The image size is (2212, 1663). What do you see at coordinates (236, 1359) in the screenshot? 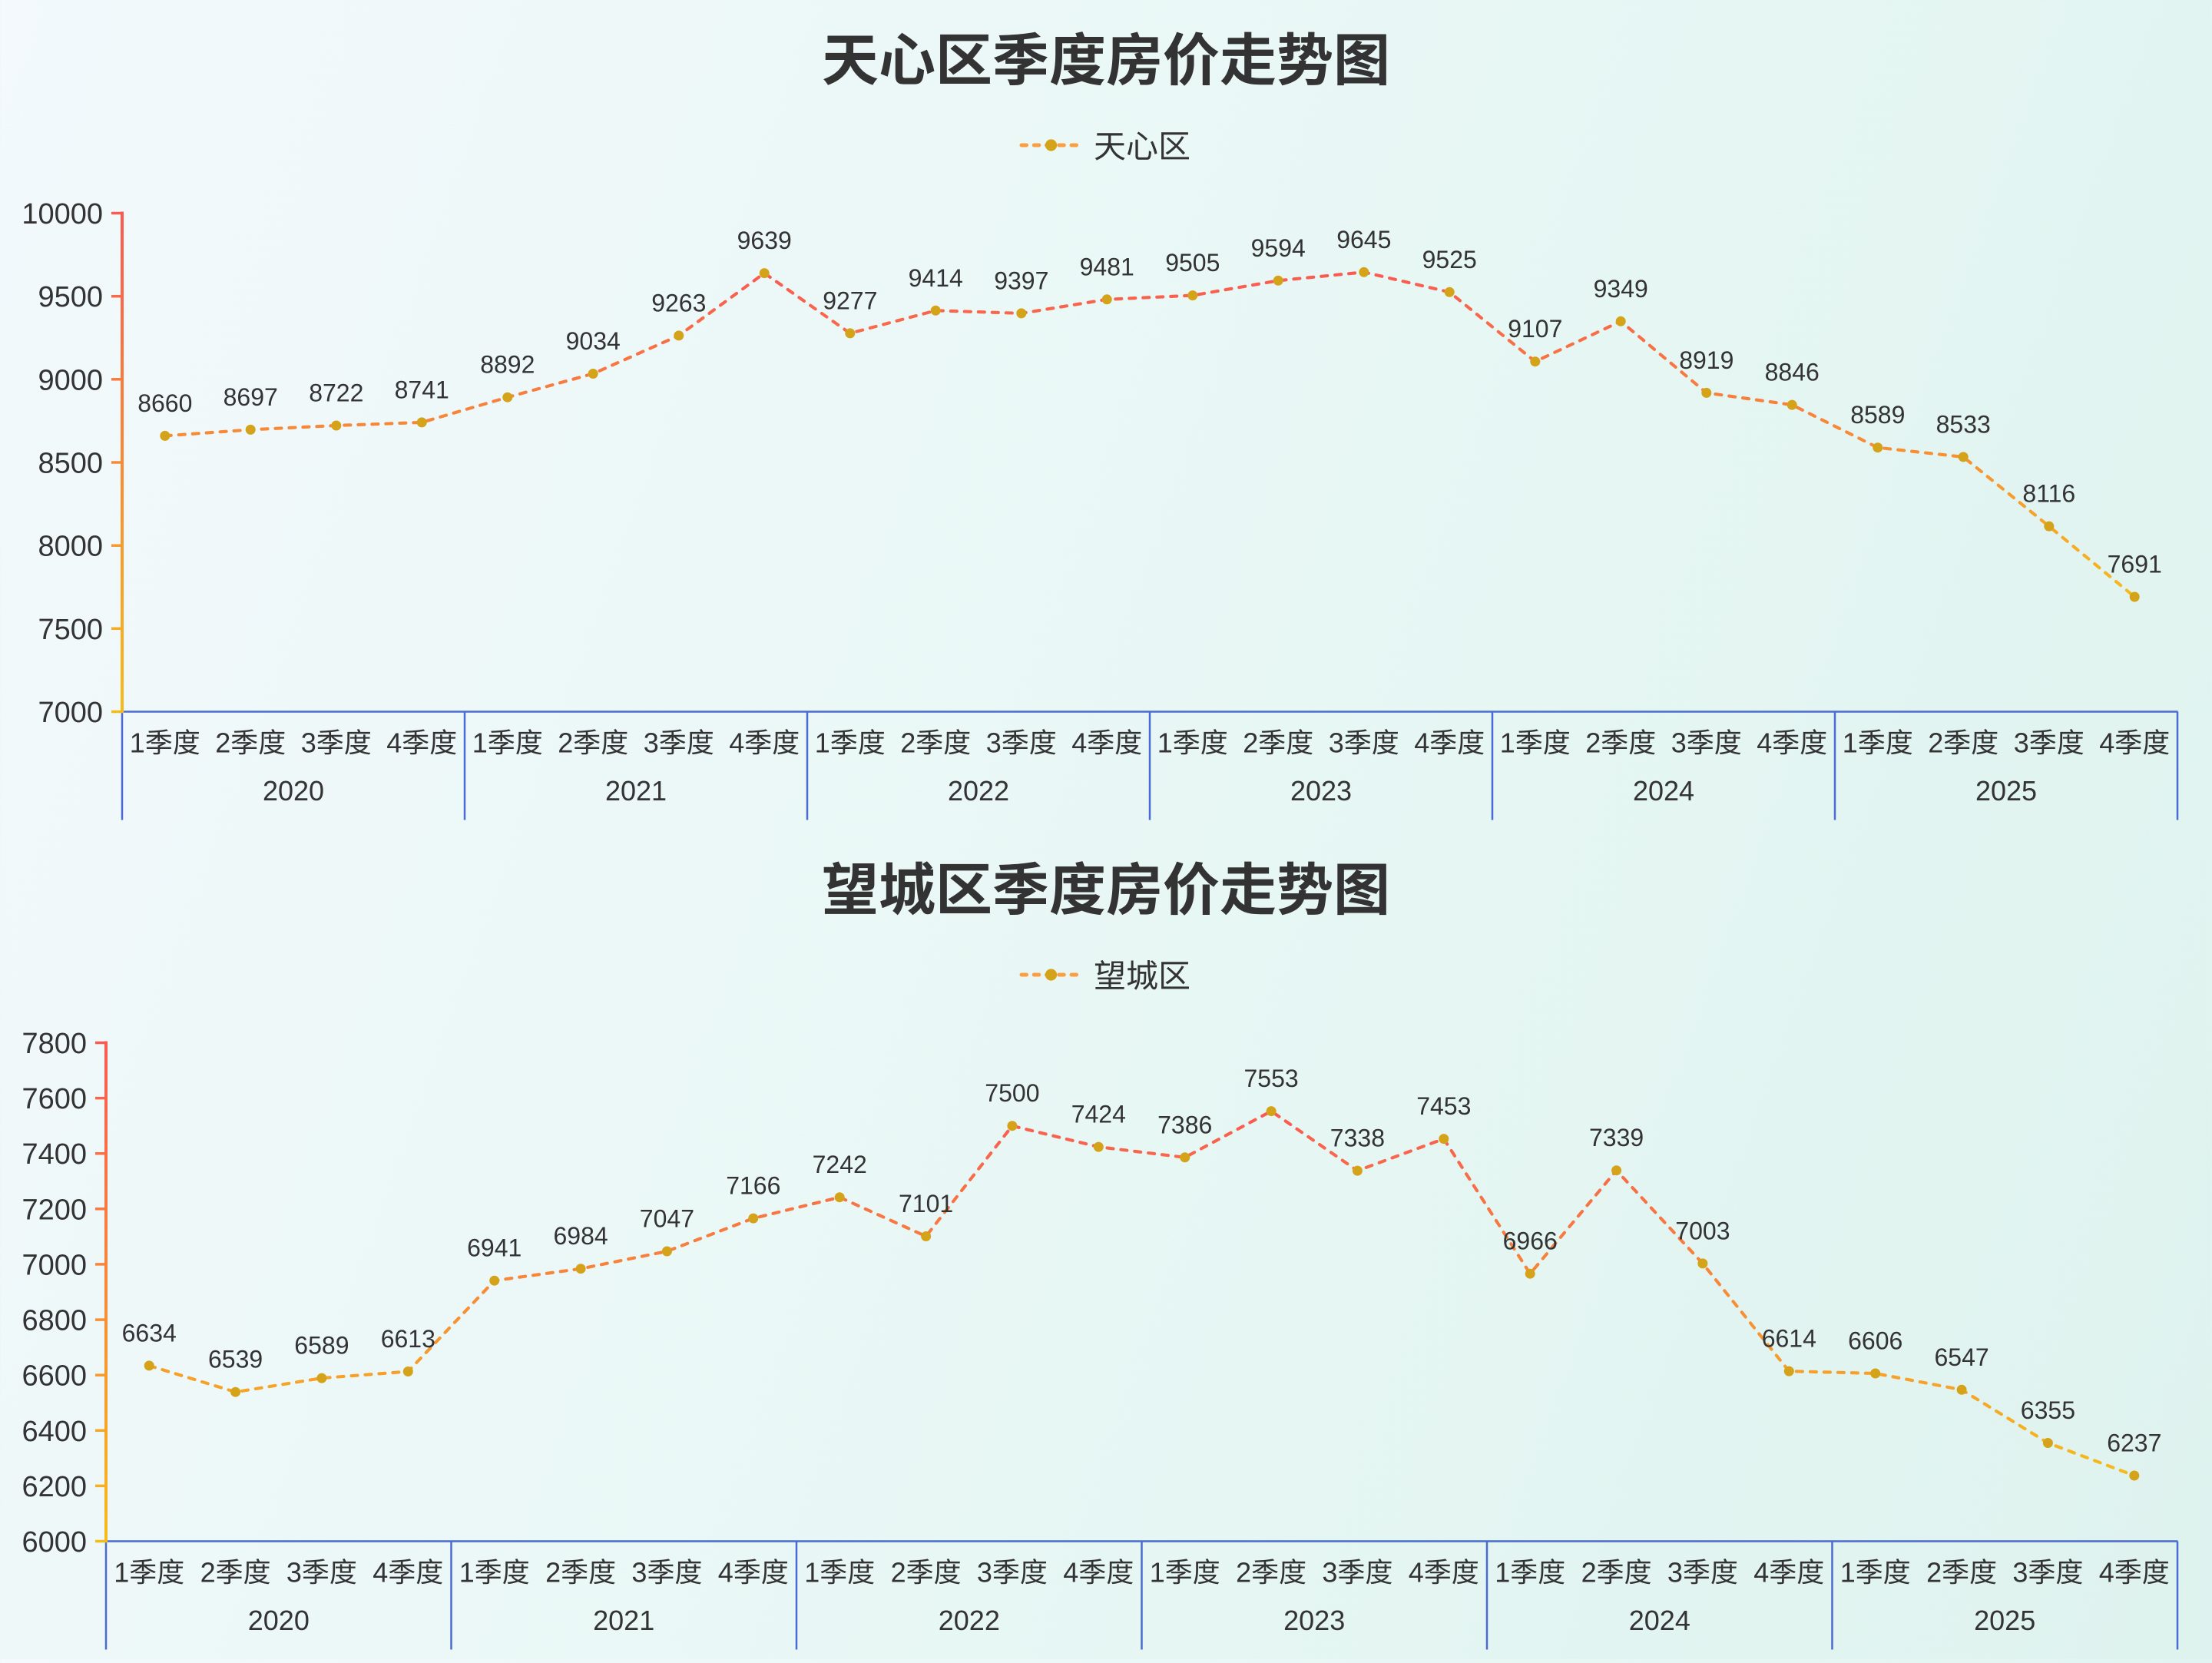
I see `svg-text: 6539` at bounding box center [236, 1359].